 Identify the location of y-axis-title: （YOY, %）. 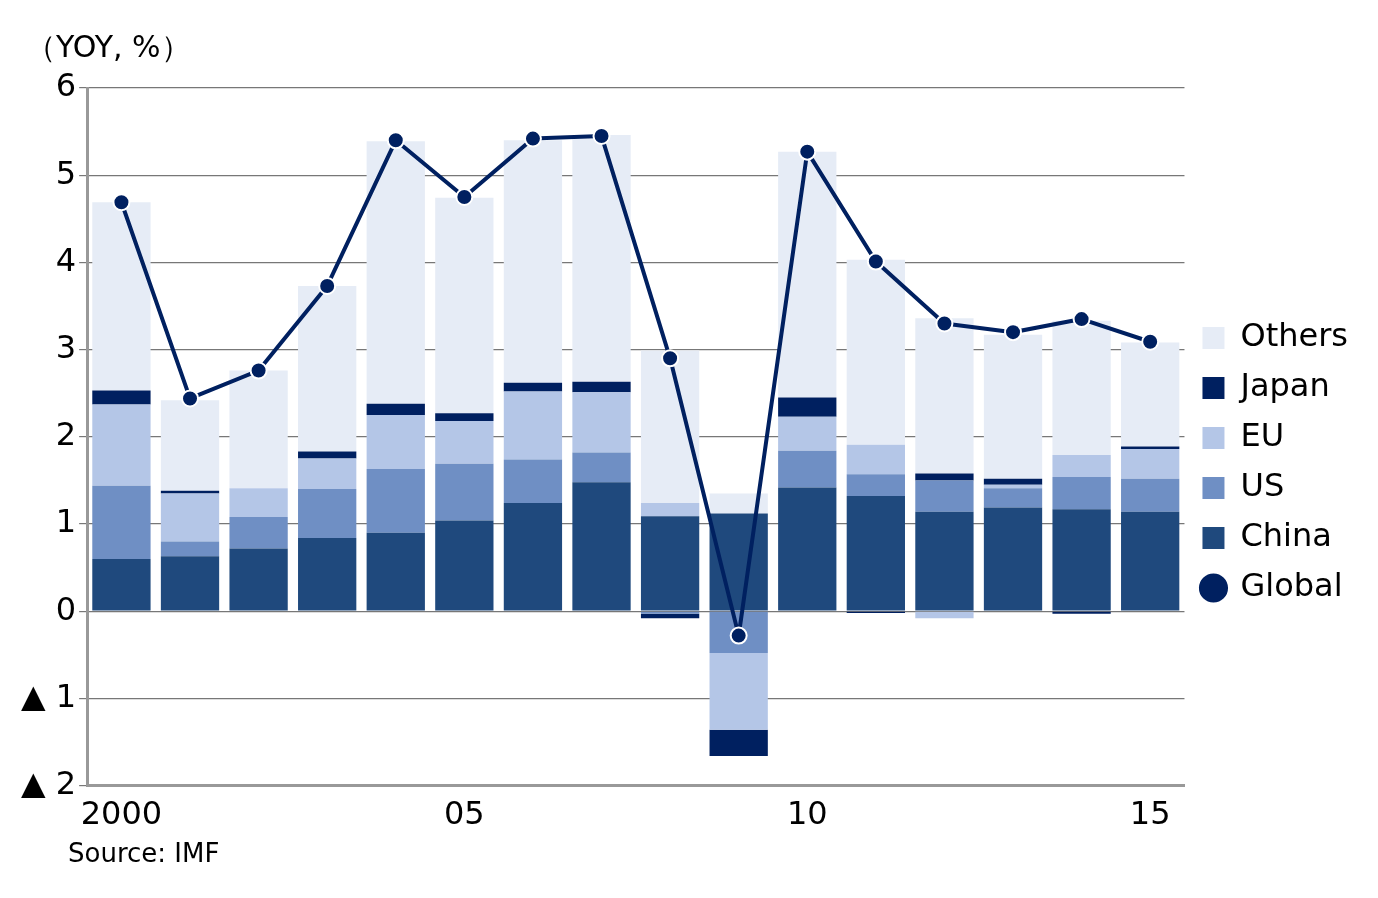
(108, 46).